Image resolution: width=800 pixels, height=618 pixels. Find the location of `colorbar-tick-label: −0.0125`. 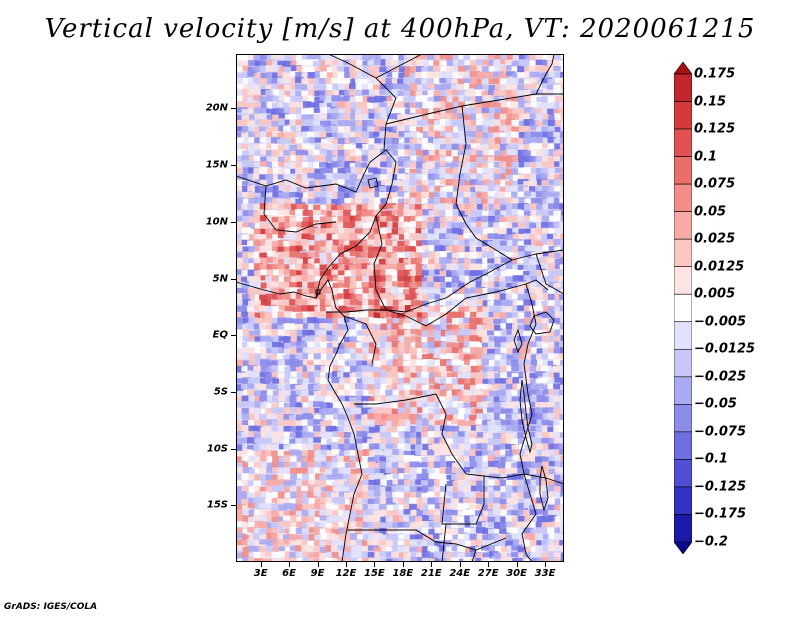

colorbar-tick-label: −0.0125 is located at coordinates (725, 349).